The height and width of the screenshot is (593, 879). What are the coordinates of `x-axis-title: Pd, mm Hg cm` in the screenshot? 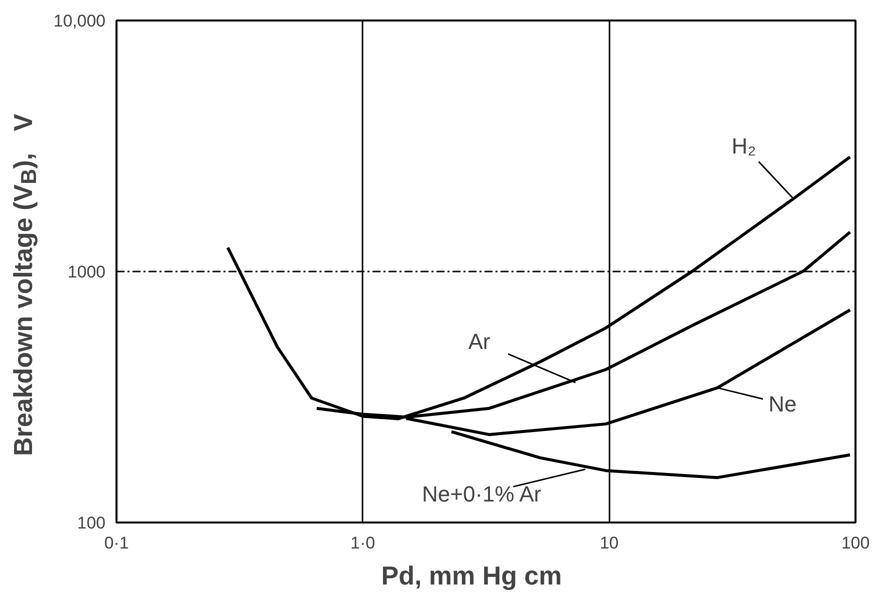 It's located at (471, 575).